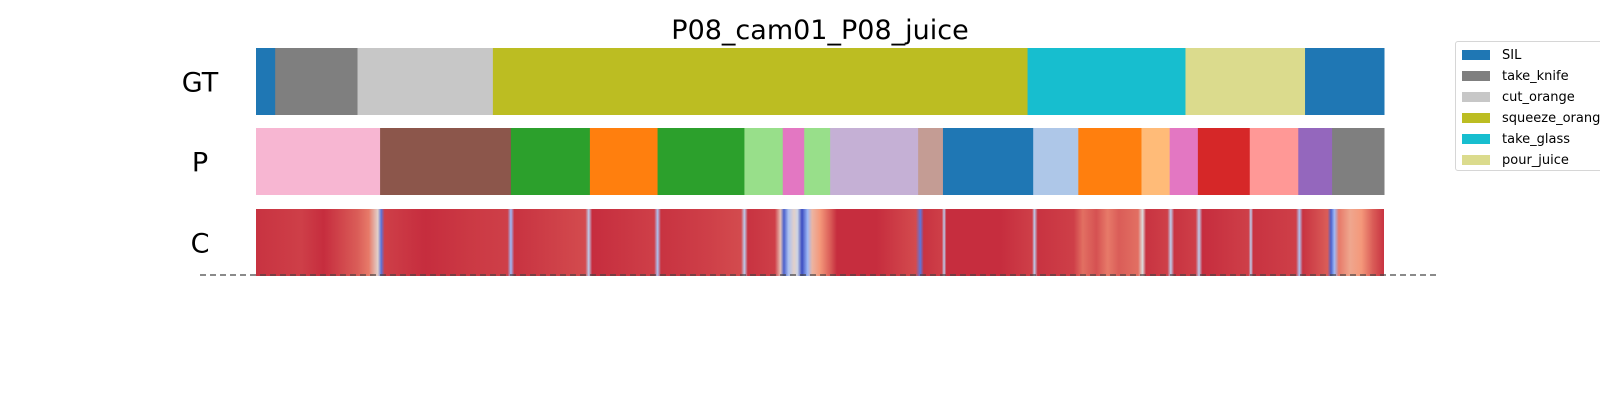 The height and width of the screenshot is (400, 1600). I want to click on confidence-strip, so click(820, 242).